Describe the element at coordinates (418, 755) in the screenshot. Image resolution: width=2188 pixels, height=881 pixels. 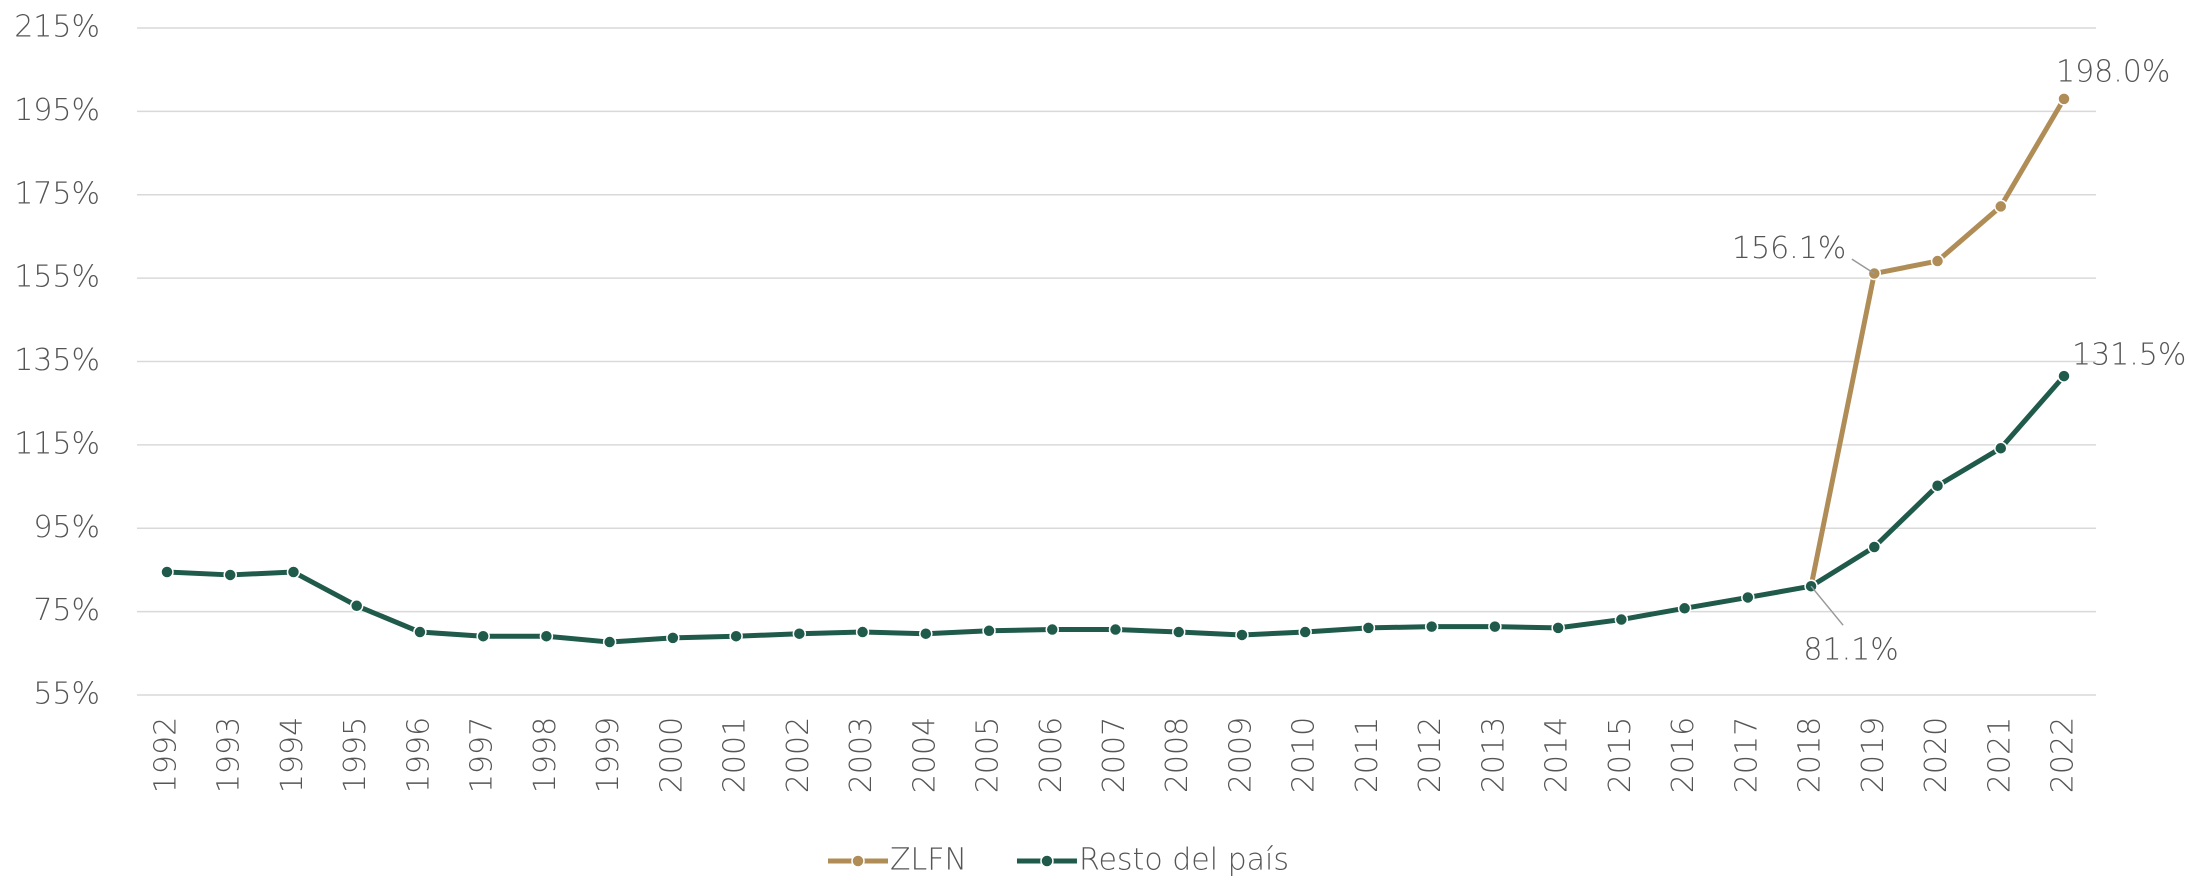
I see `x-tick-label: 1996` at that location.